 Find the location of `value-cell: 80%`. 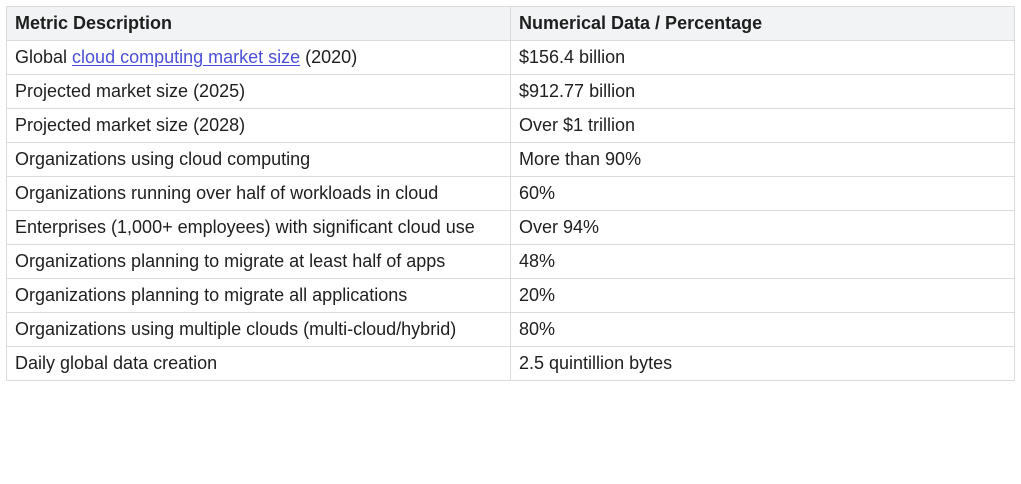

value-cell: 80% is located at coordinates (762, 329).